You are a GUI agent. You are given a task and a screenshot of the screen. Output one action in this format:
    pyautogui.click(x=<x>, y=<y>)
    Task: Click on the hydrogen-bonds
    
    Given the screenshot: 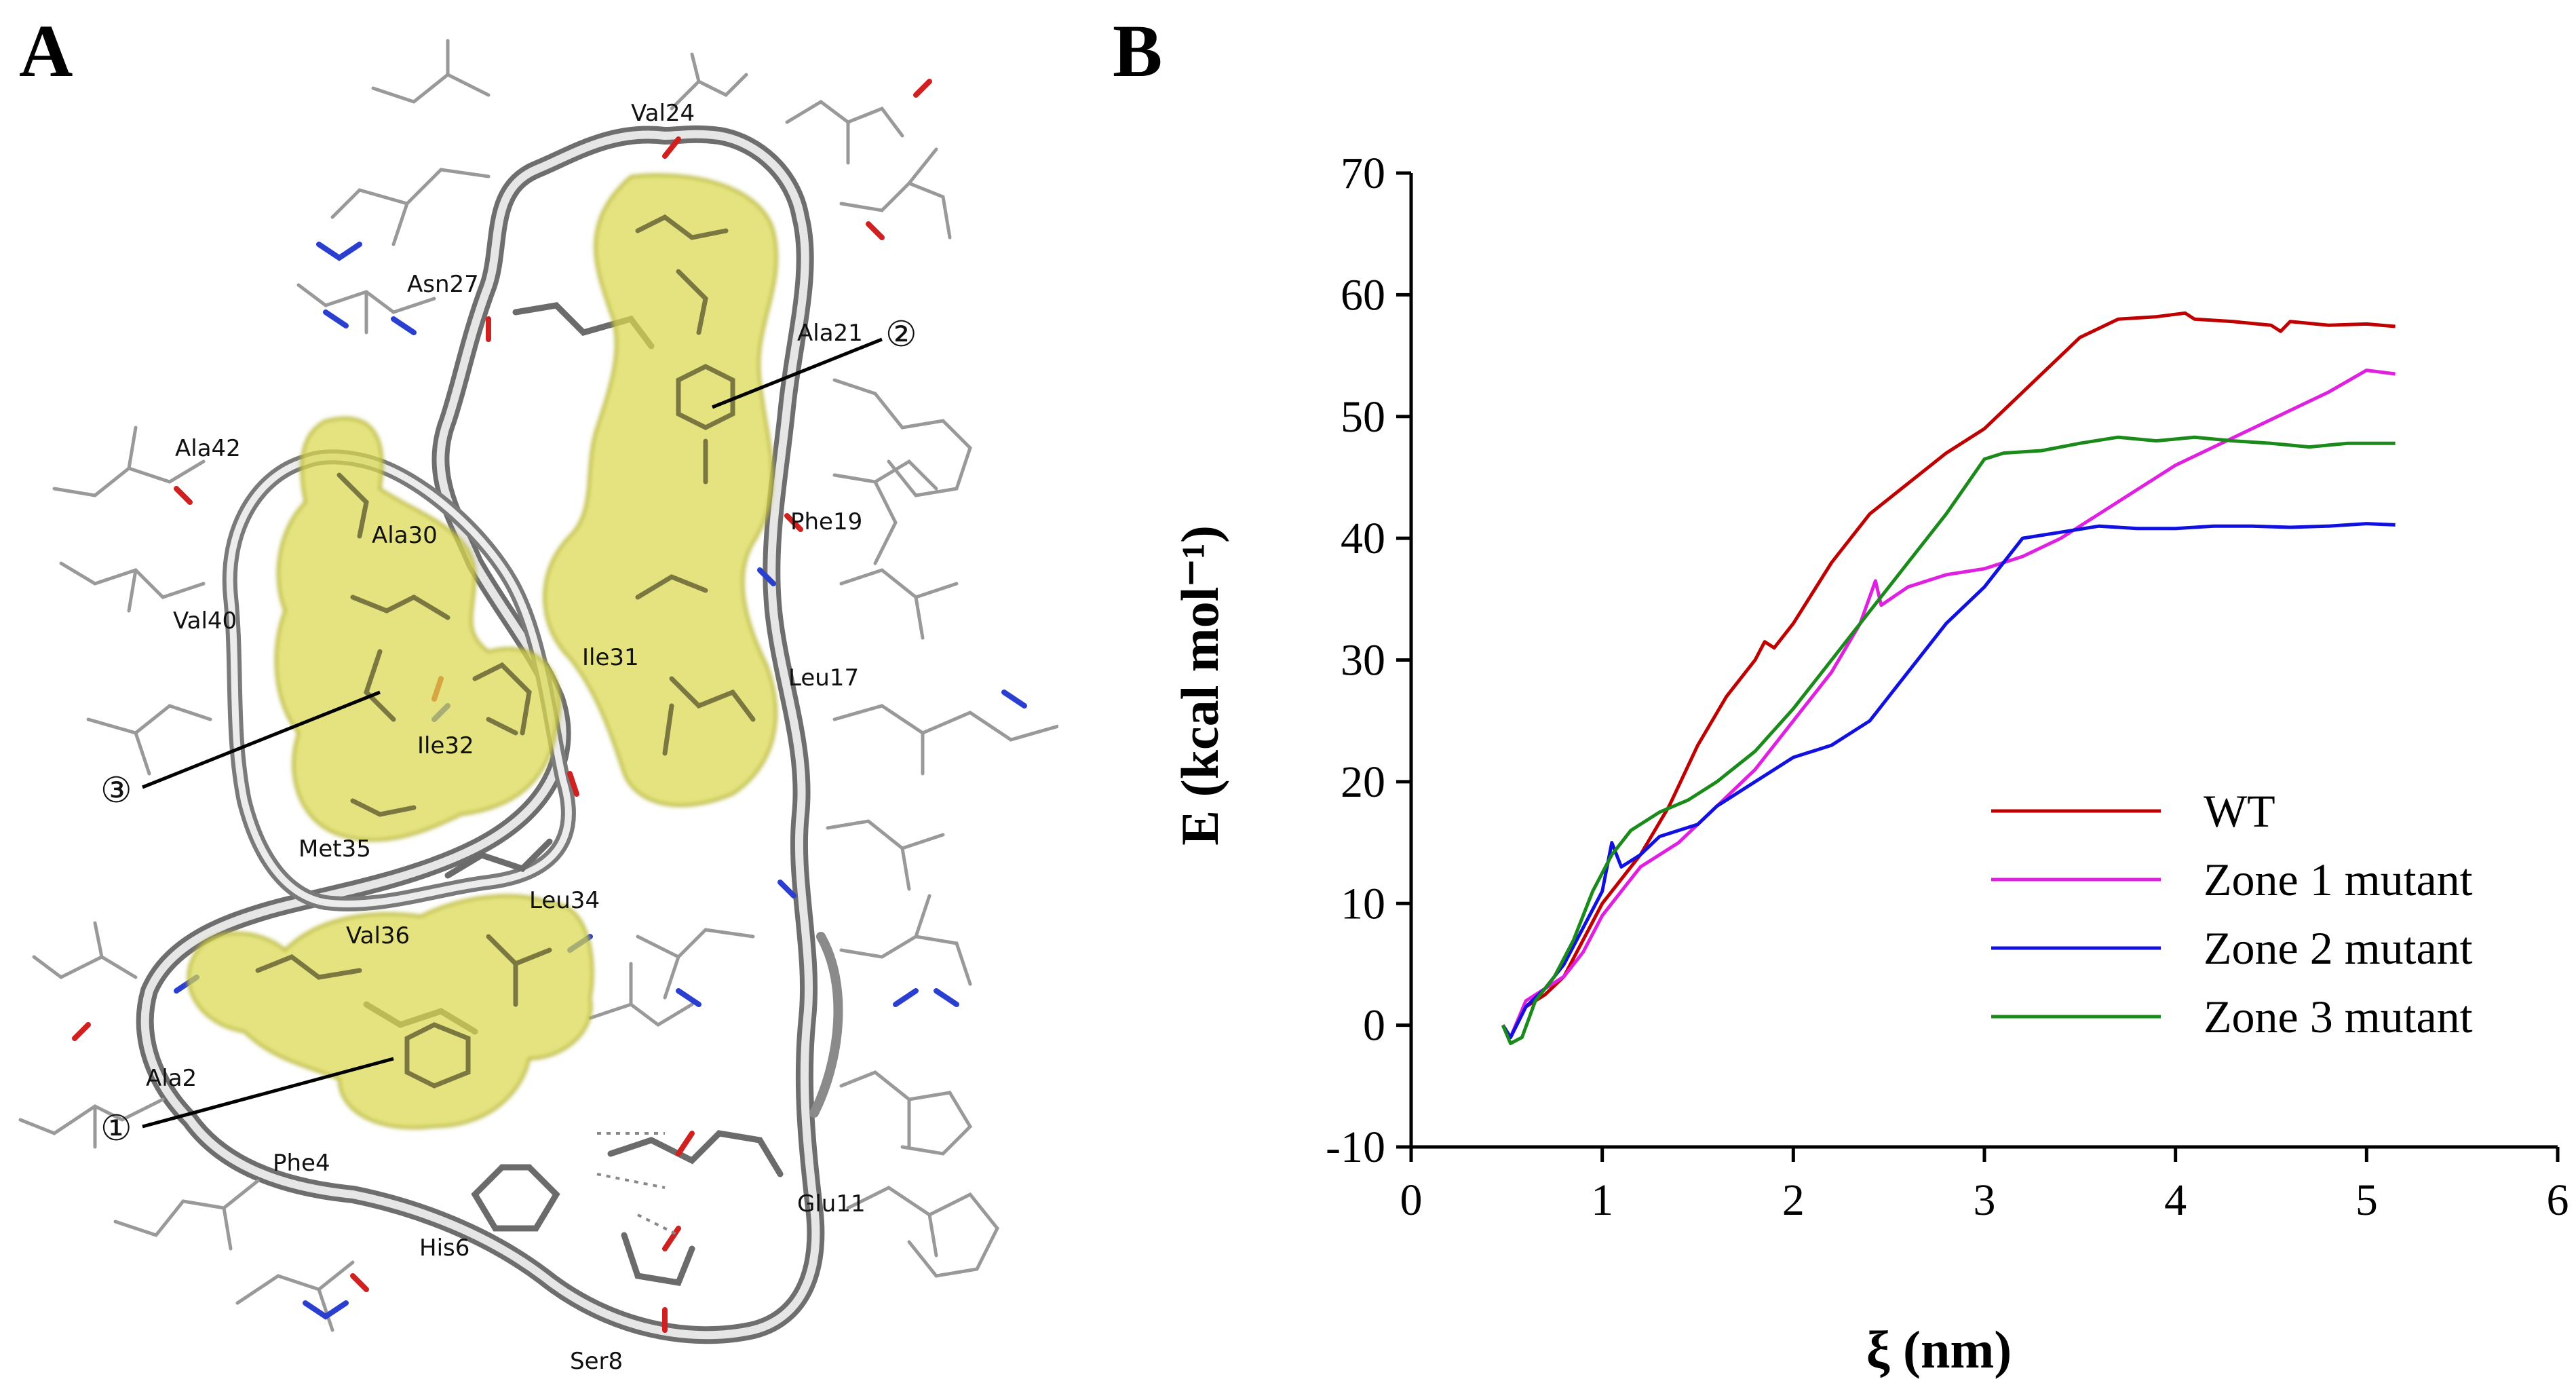 What is the action you would take?
    pyautogui.click(x=637, y=1184)
    